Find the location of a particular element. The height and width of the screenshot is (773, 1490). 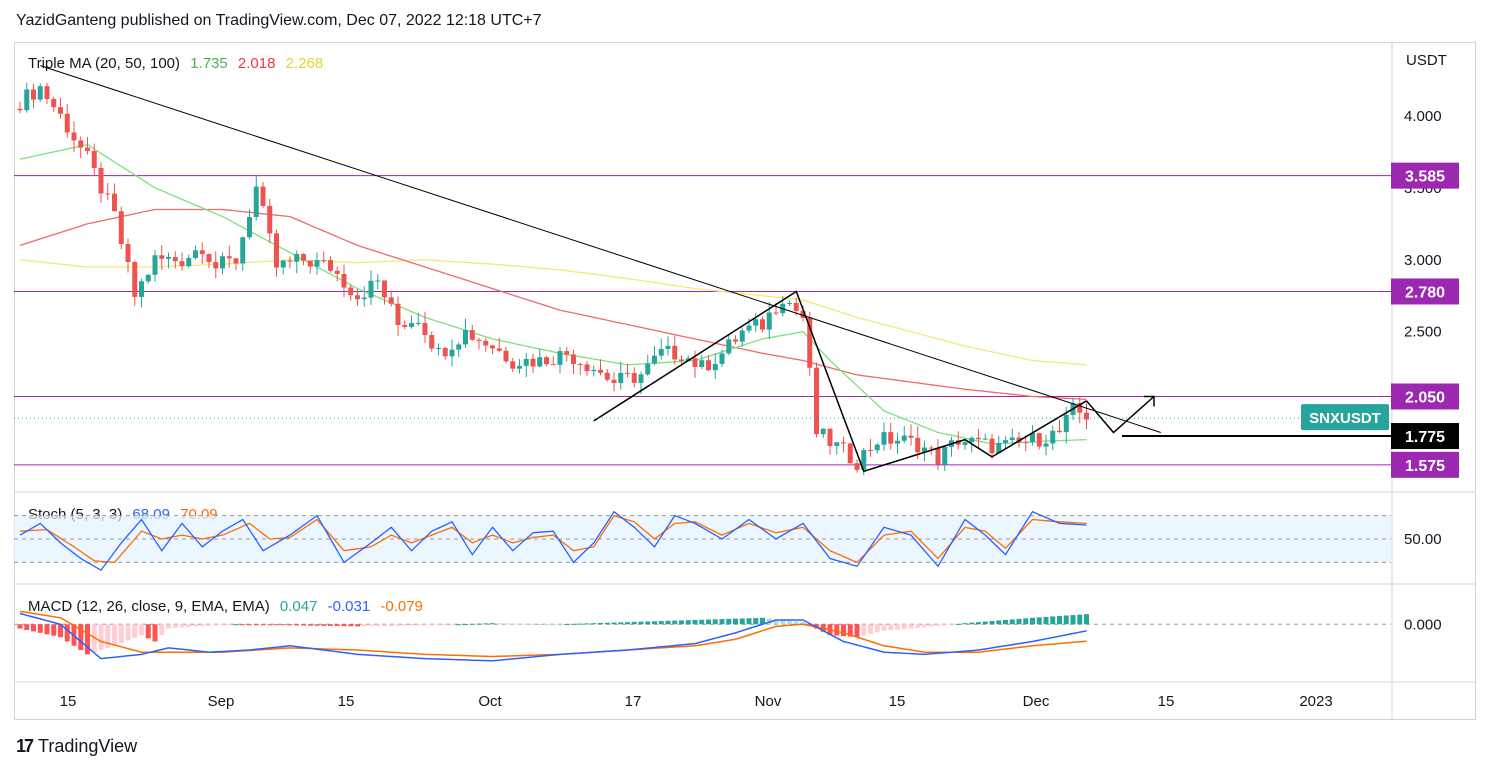

symbol-tag-label: SNXUSDT is located at coordinates (1345, 418).